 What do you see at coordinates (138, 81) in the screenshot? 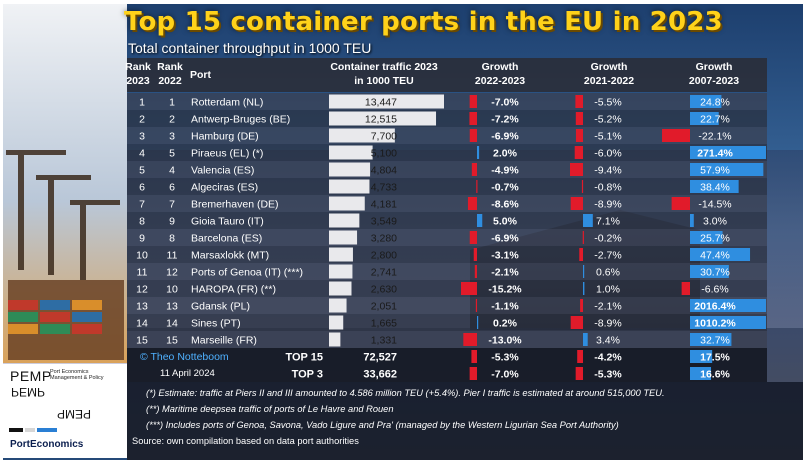
I see `header-rank-2023: 2023` at bounding box center [138, 81].